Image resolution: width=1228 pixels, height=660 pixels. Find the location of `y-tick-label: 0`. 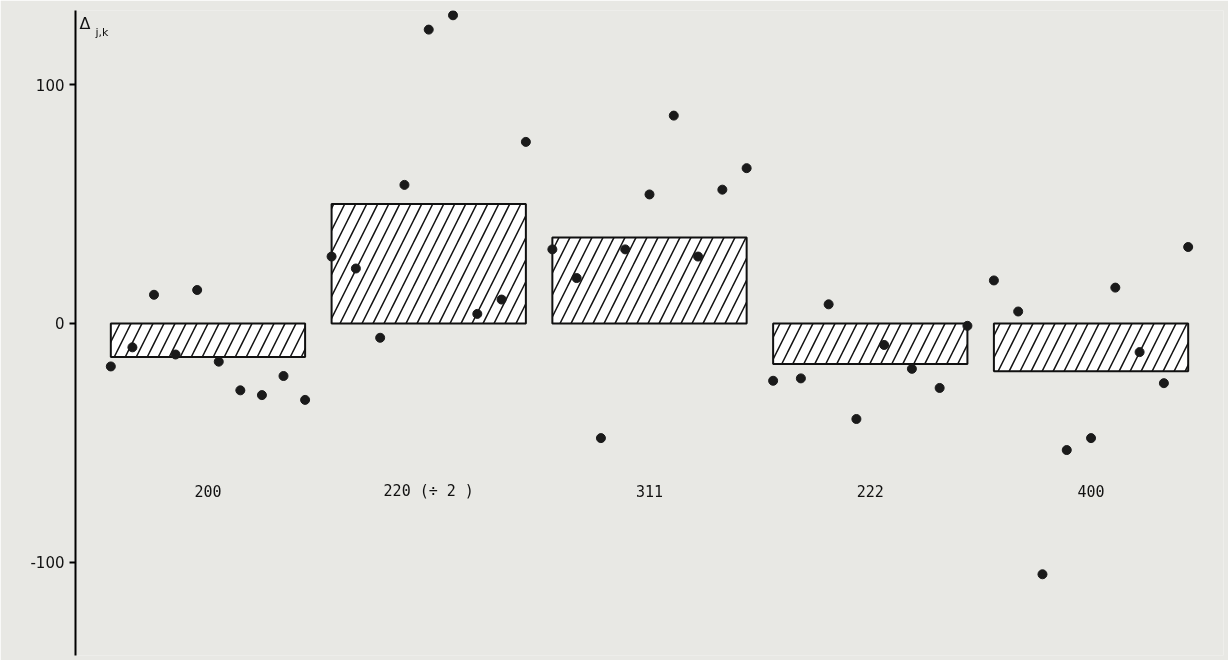

y-tick-label: 0 is located at coordinates (59, 324).